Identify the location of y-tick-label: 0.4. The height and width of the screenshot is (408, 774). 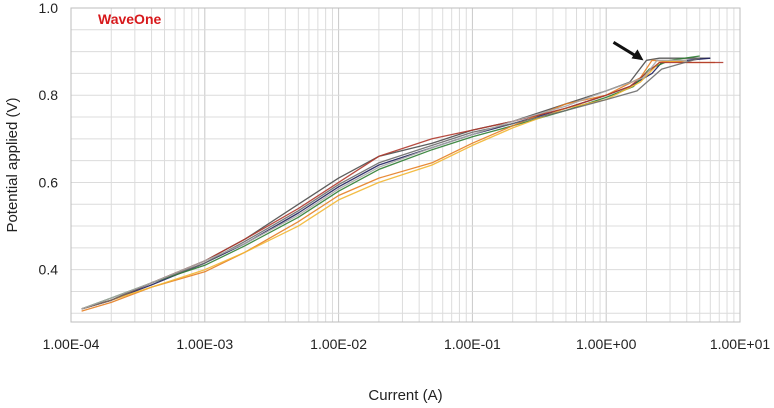
(49, 270).